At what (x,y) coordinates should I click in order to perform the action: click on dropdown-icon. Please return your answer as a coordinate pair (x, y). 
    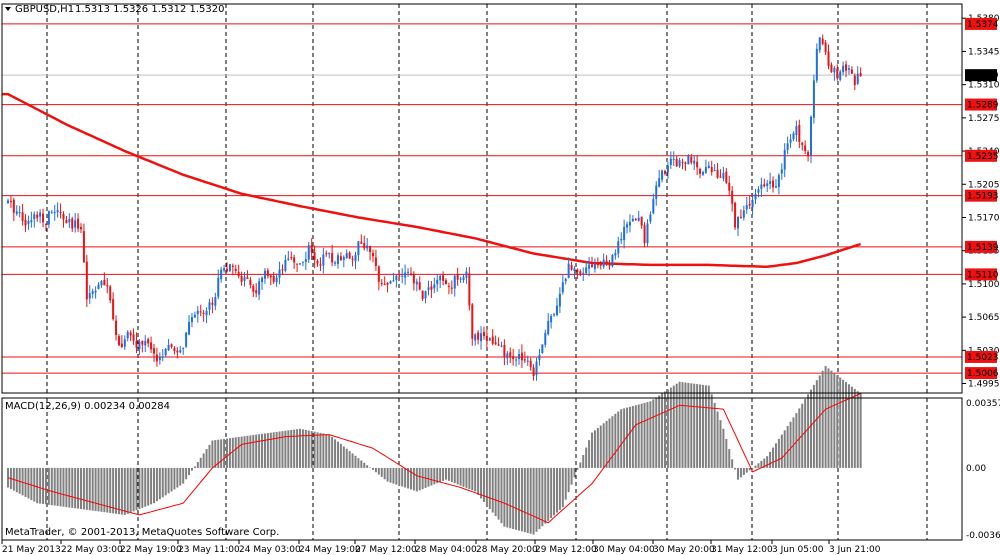
    Looking at the image, I should click on (8, 9).